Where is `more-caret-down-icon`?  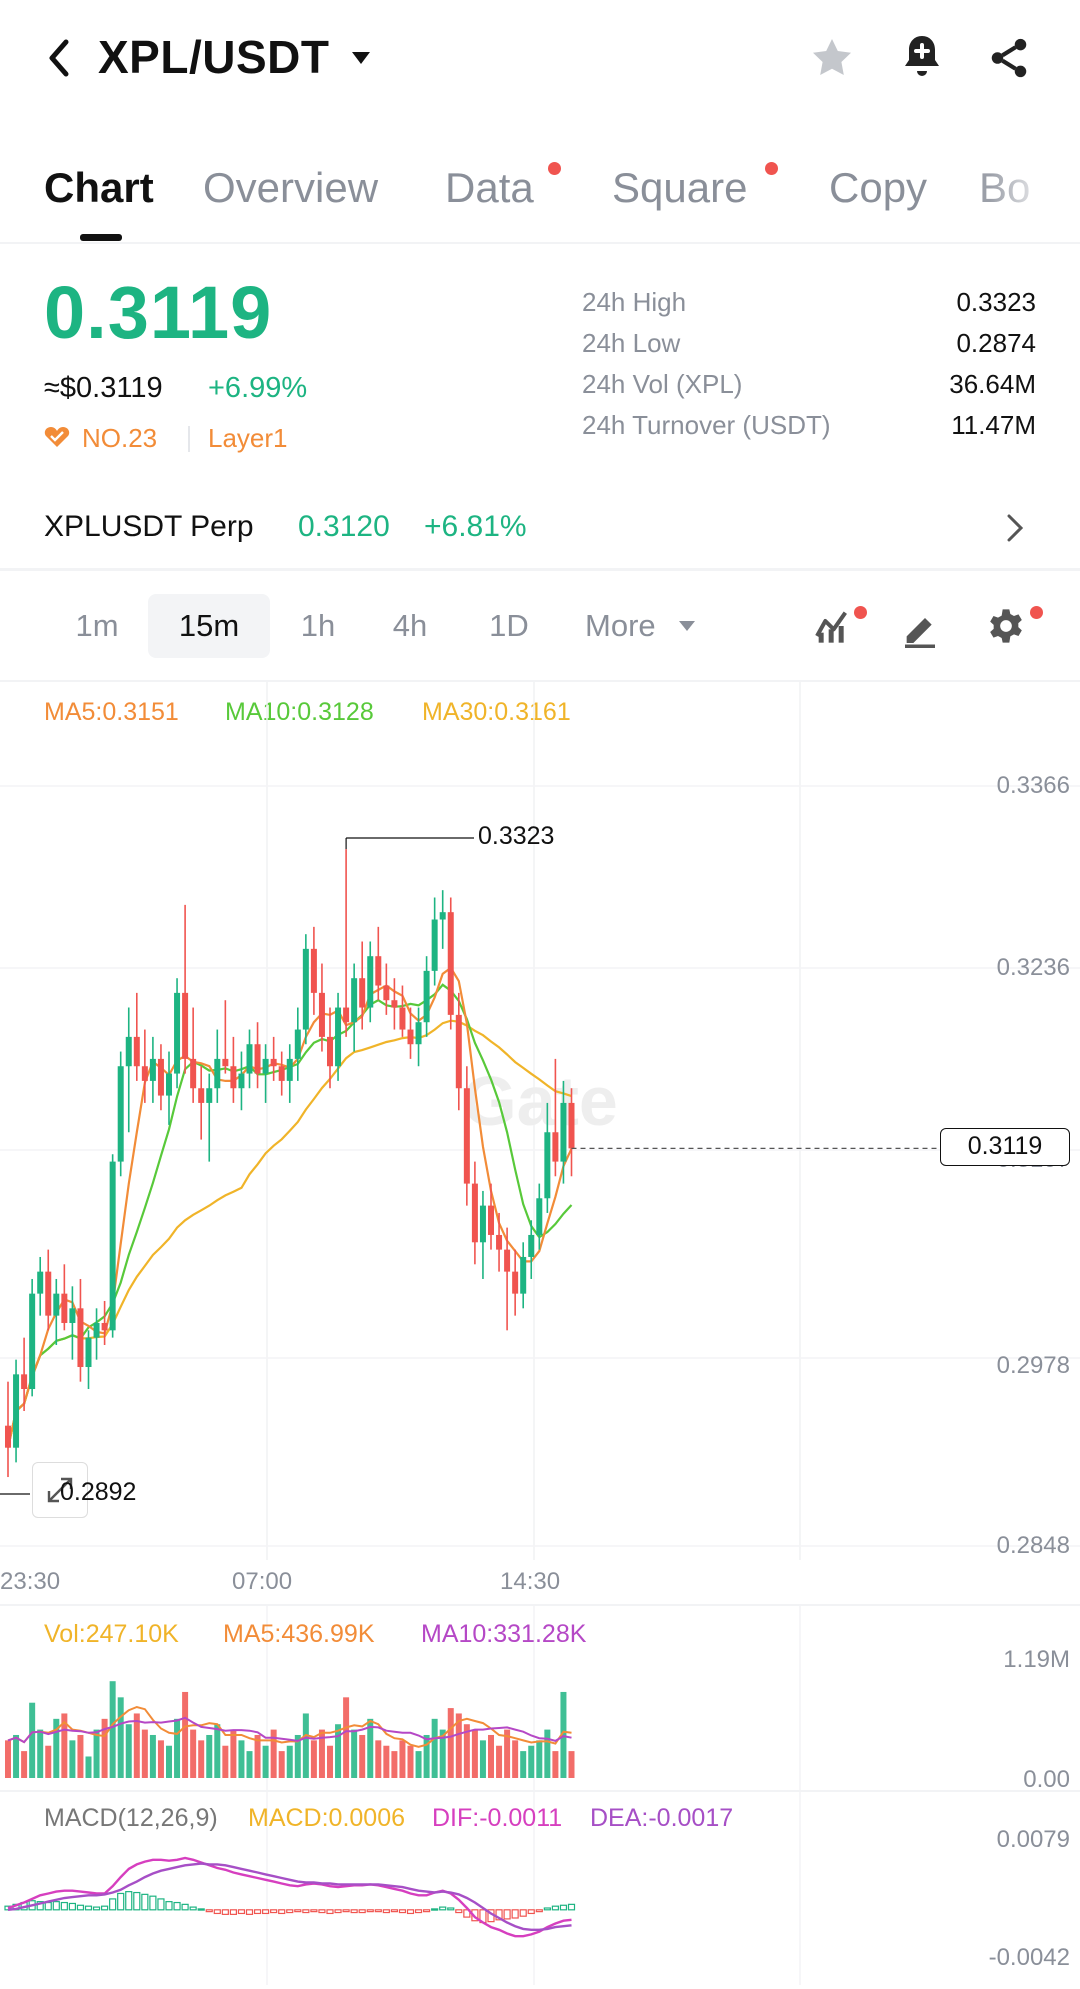
more-caret-down-icon is located at coordinates (687, 626).